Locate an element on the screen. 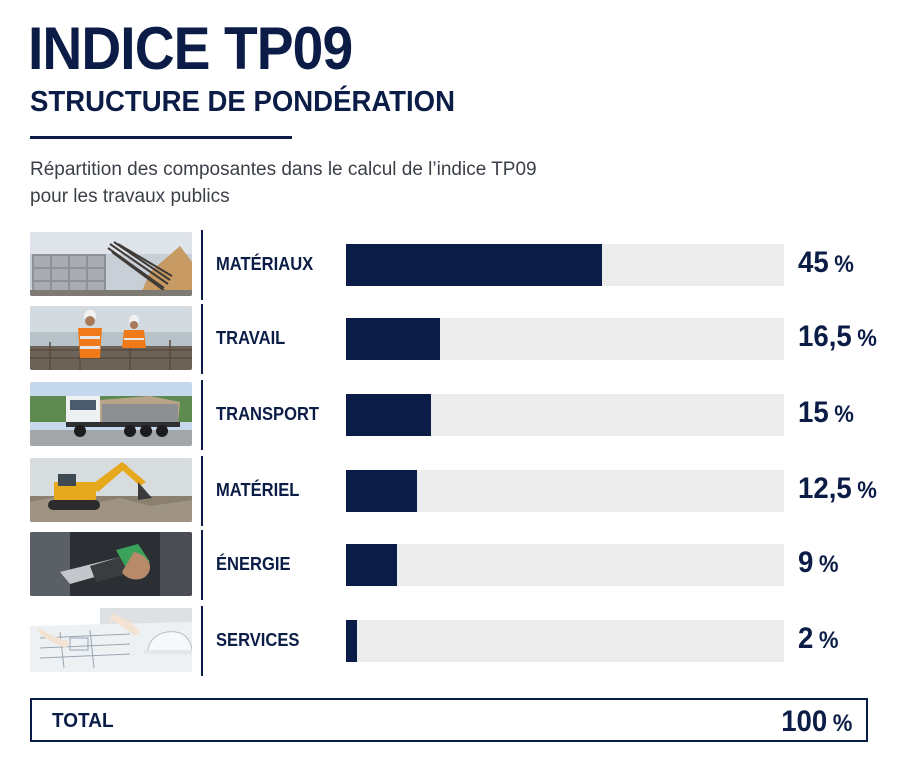 The width and height of the screenshot is (902, 768). category-label: MATÉRIAUX is located at coordinates (265, 264).